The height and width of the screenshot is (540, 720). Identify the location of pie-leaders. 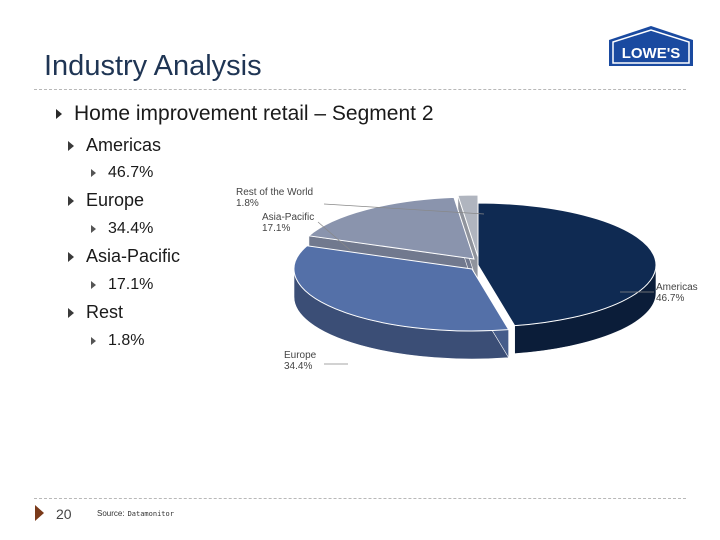
(485, 284).